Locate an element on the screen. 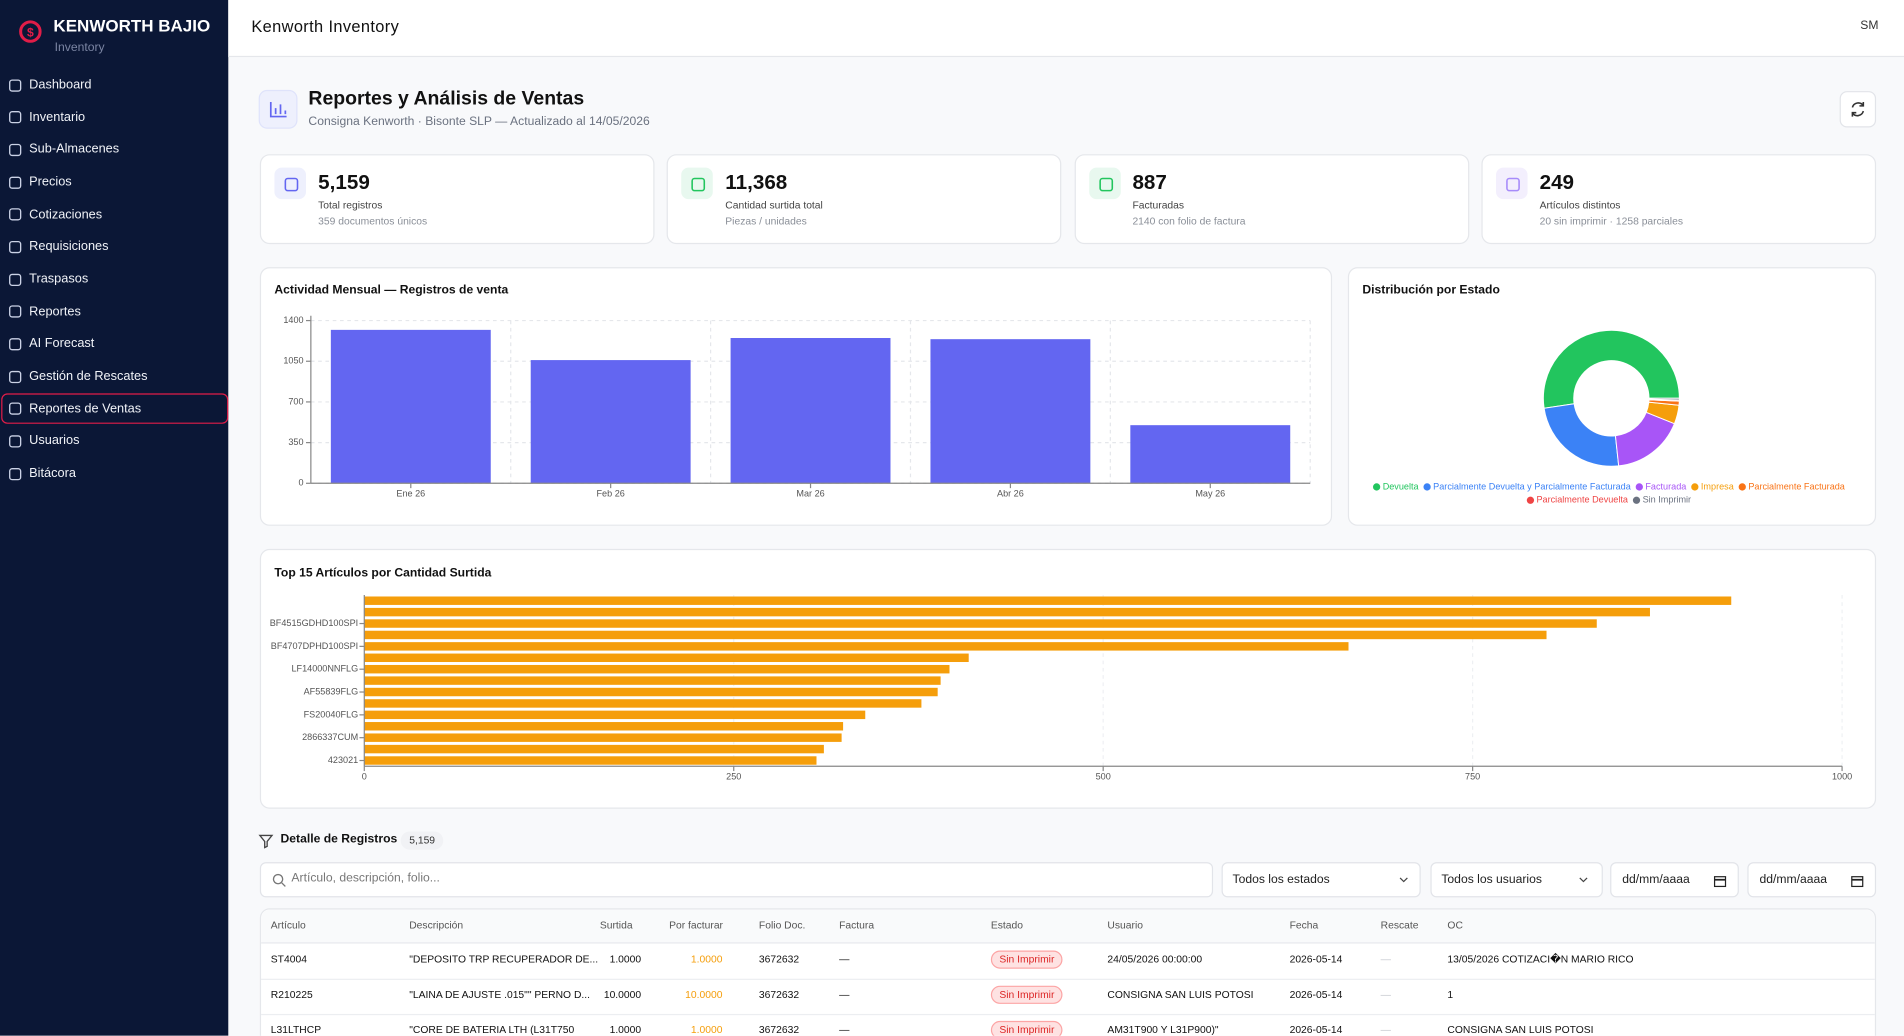  x-tick-label: Feb 26 is located at coordinates (611, 494).